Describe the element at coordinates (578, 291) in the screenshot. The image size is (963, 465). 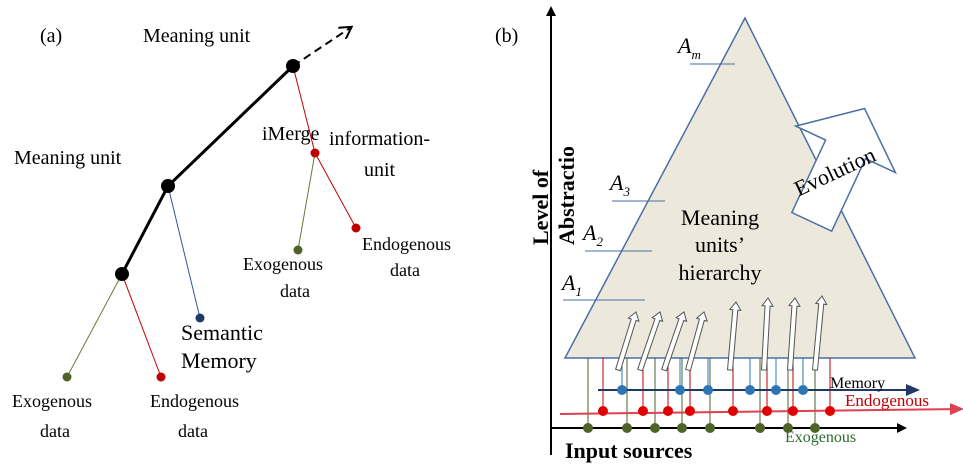
I see `level-sub: 1` at that location.